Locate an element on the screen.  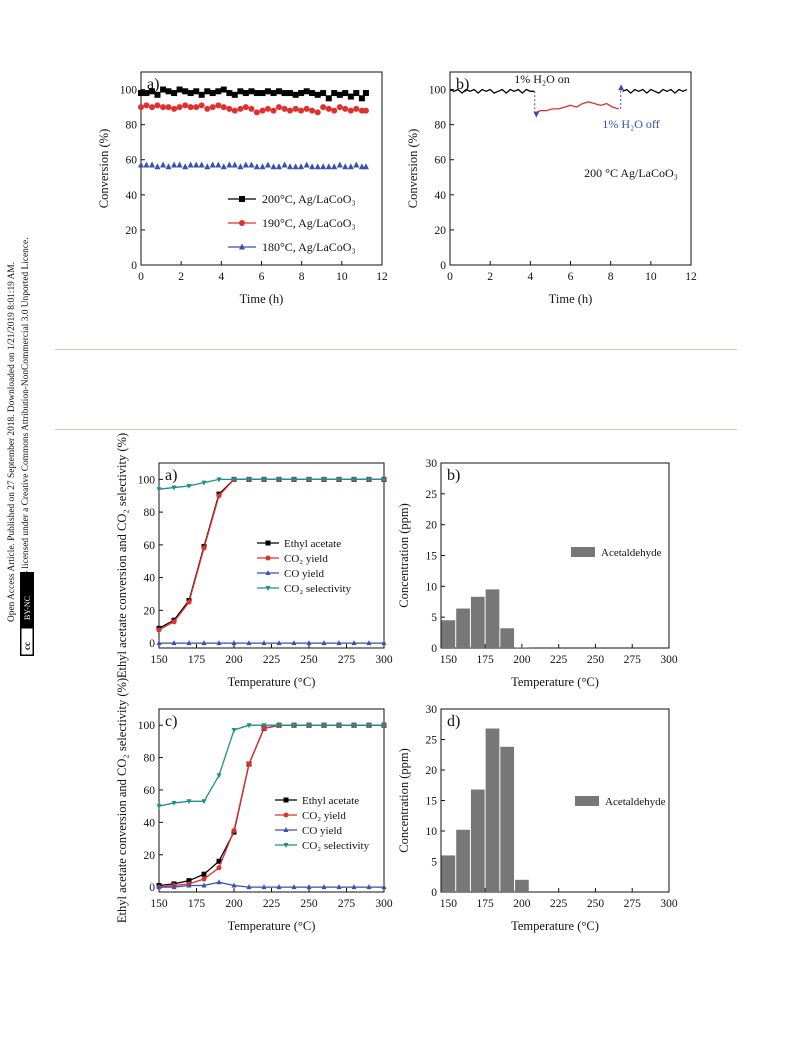
by-nc-badge-text: BY-NC is located at coordinates (27, 608).